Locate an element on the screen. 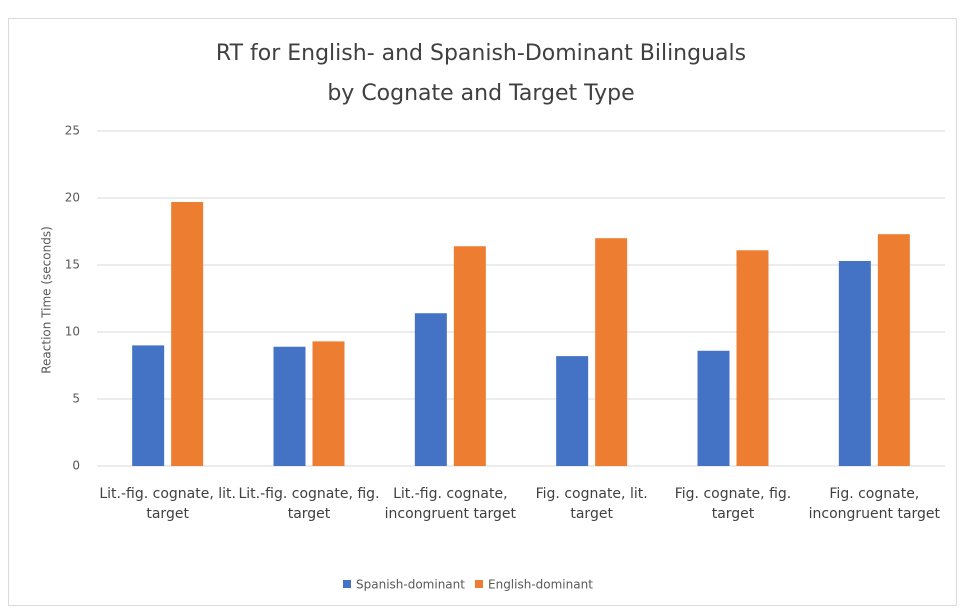 Image resolution: width=965 pixels, height=608 pixels. chart-title: by Cognate and Target Type is located at coordinates (480, 93).